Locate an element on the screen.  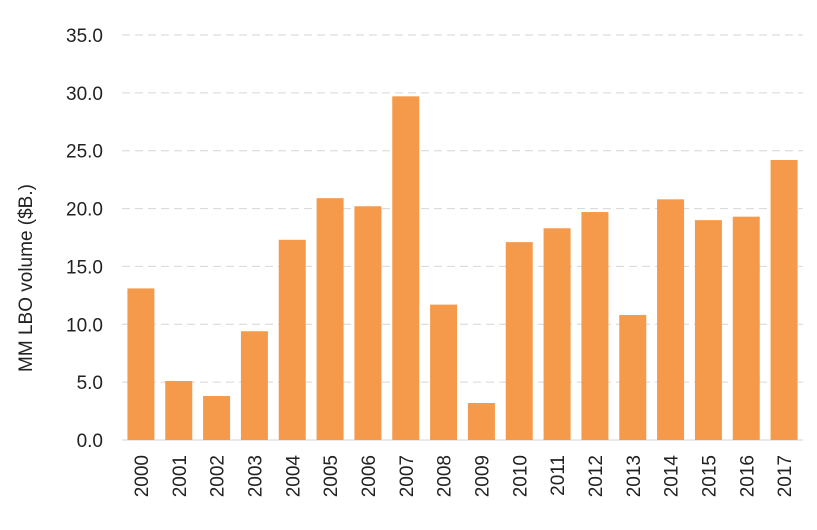
y-axis-title: MM LBO volume ($B.) is located at coordinates (26, 278).